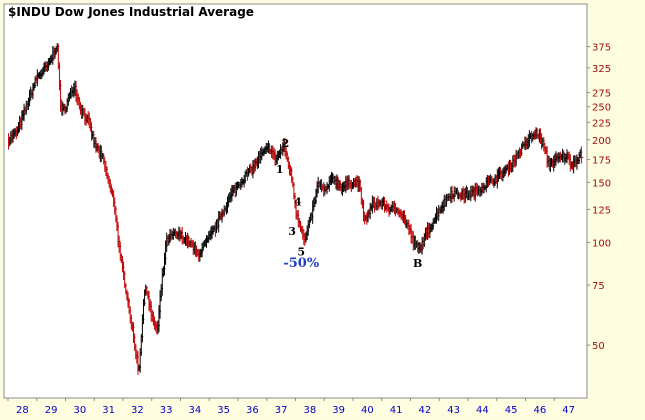  Describe the element at coordinates (511, 410) in the screenshot. I see `x-tick-label: 45` at that location.